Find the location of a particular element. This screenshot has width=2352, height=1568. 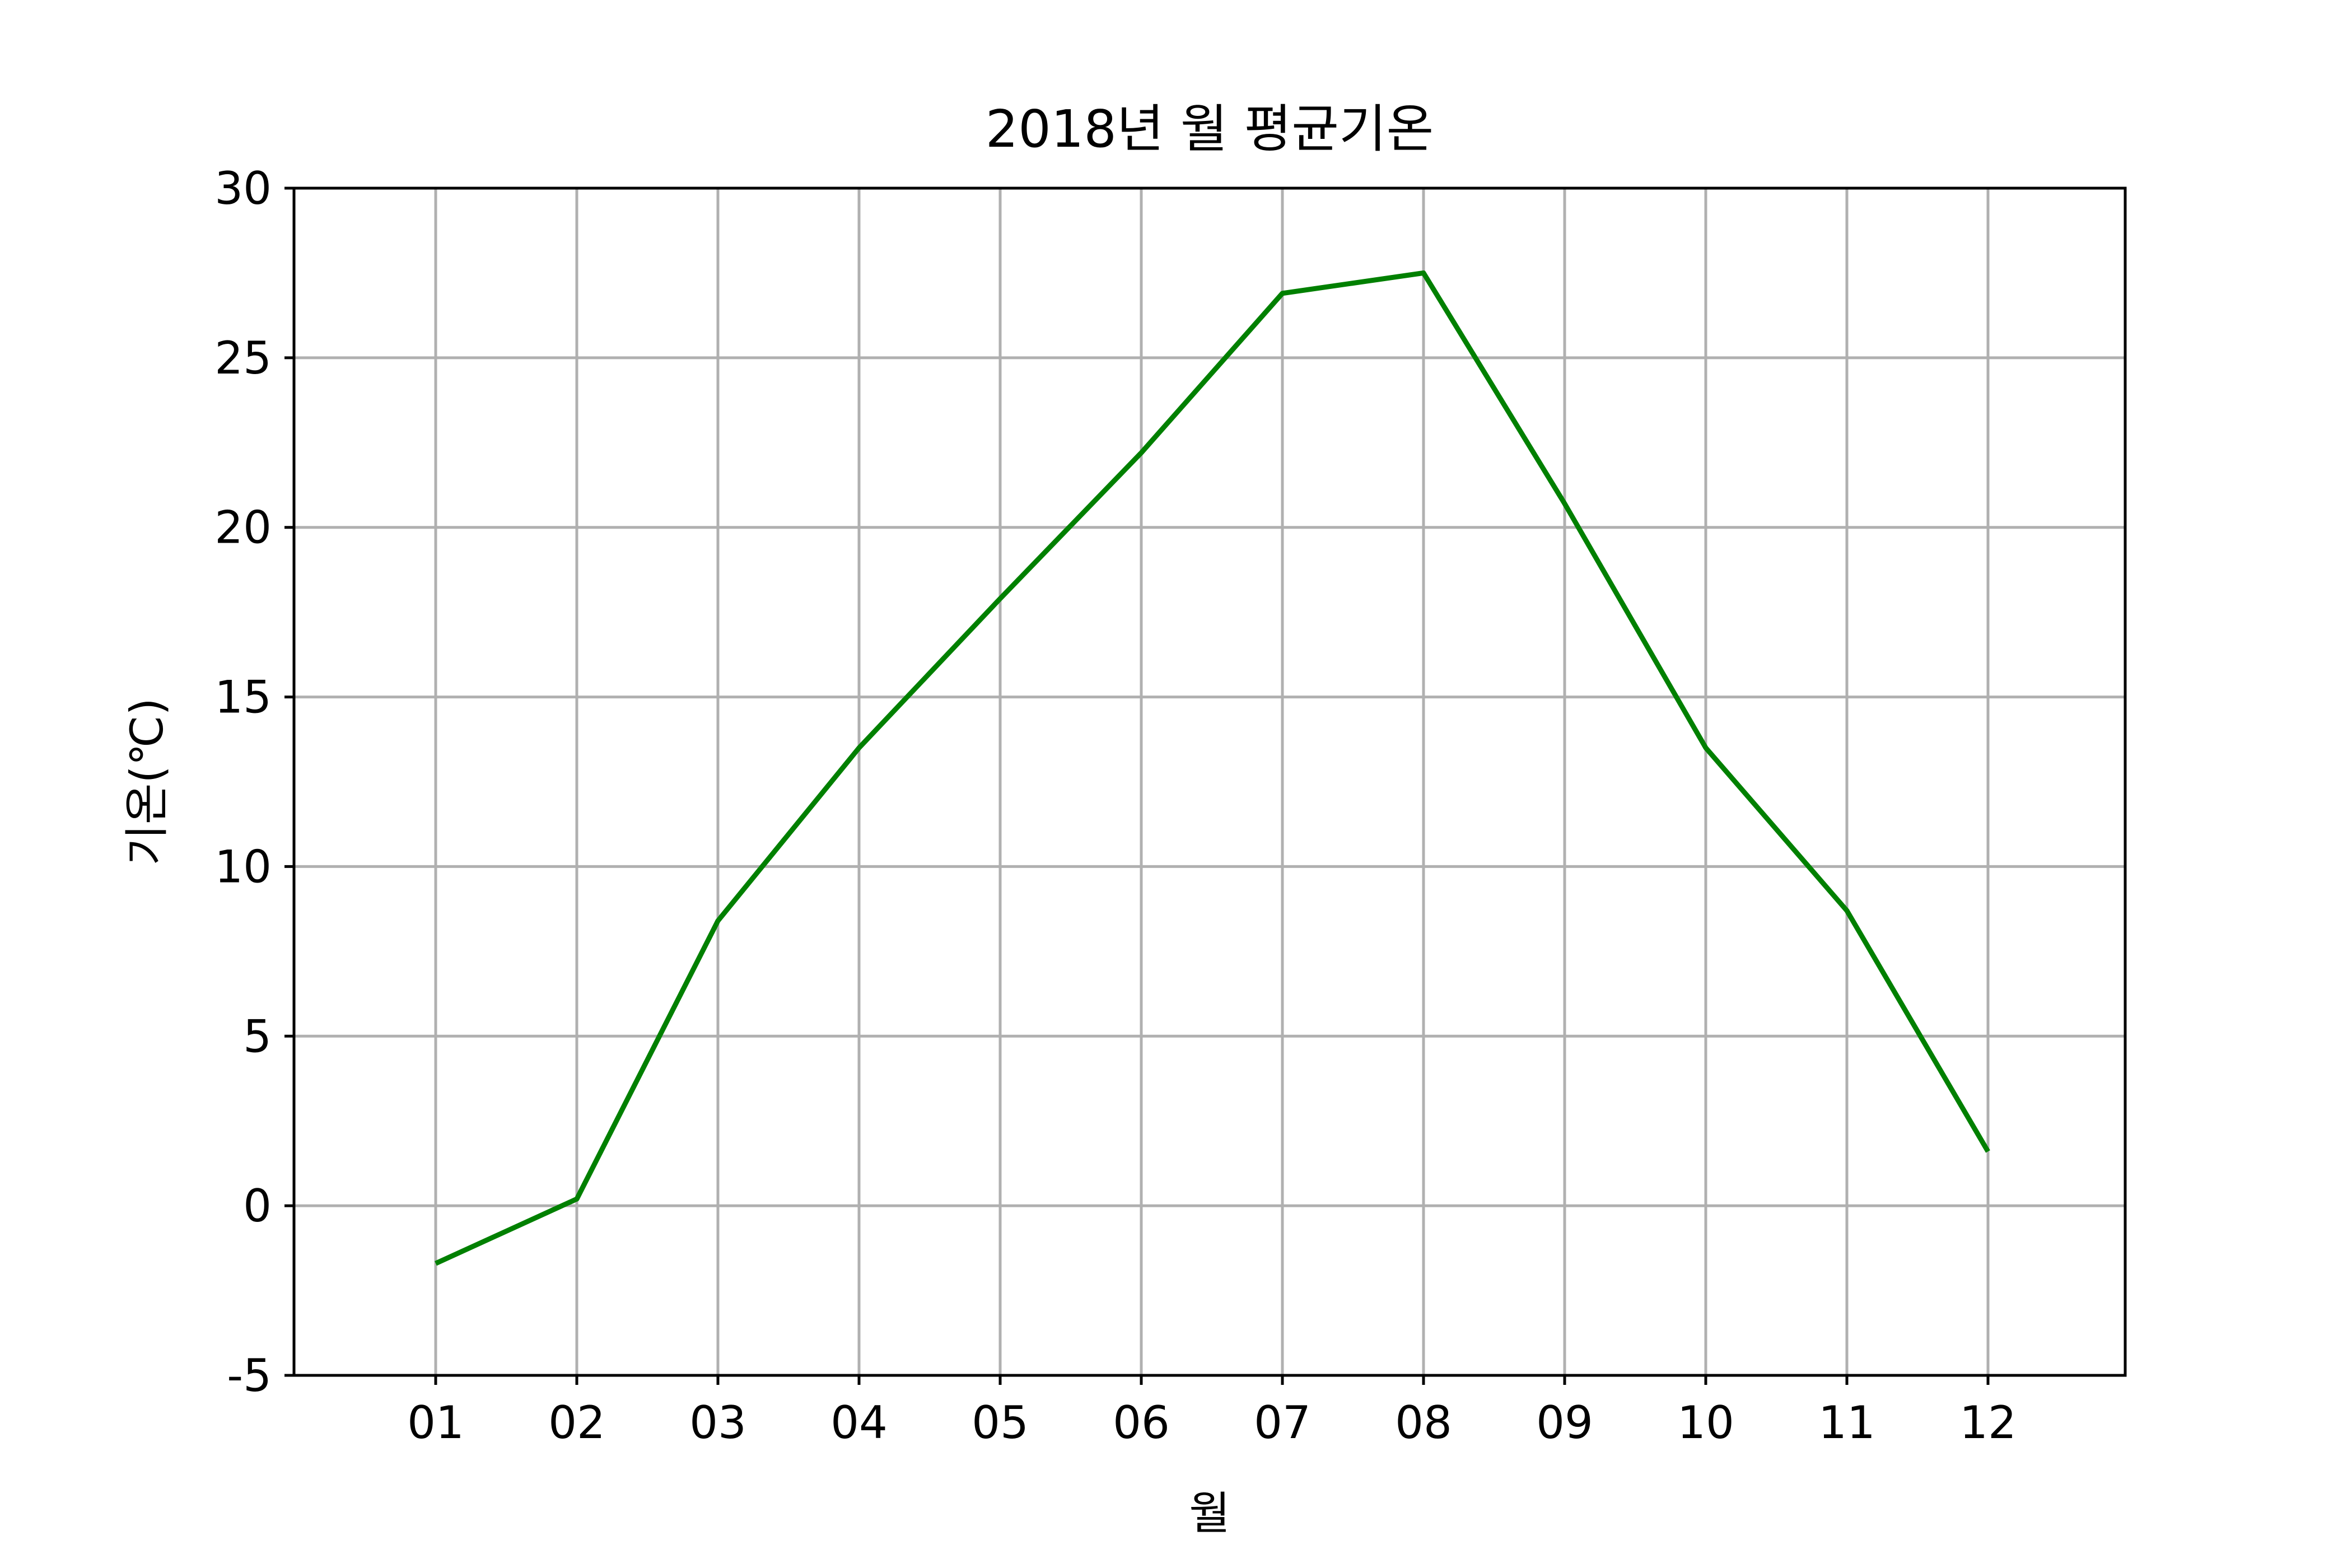

y-tick-label: 15 is located at coordinates (243, 698).